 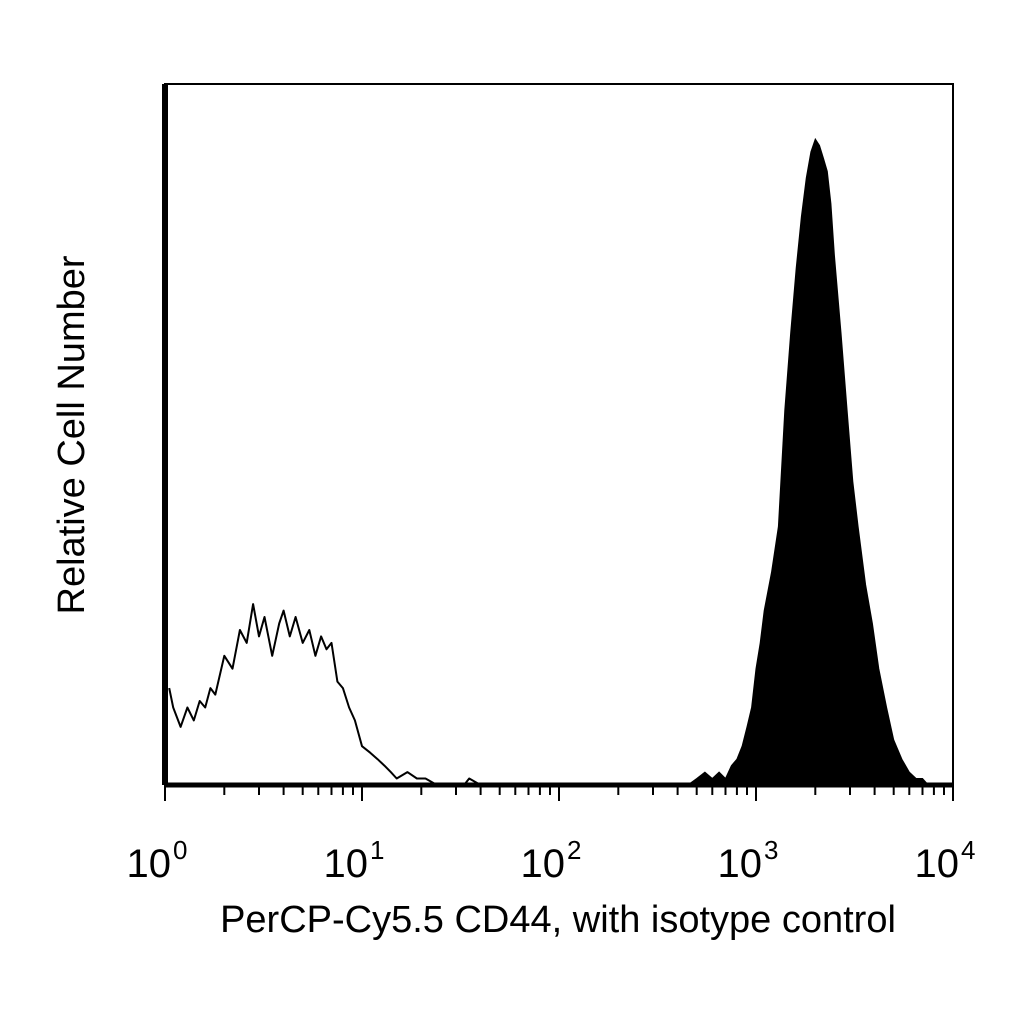 I want to click on y-axis-label: Relative Cell Number, so click(x=72, y=434).